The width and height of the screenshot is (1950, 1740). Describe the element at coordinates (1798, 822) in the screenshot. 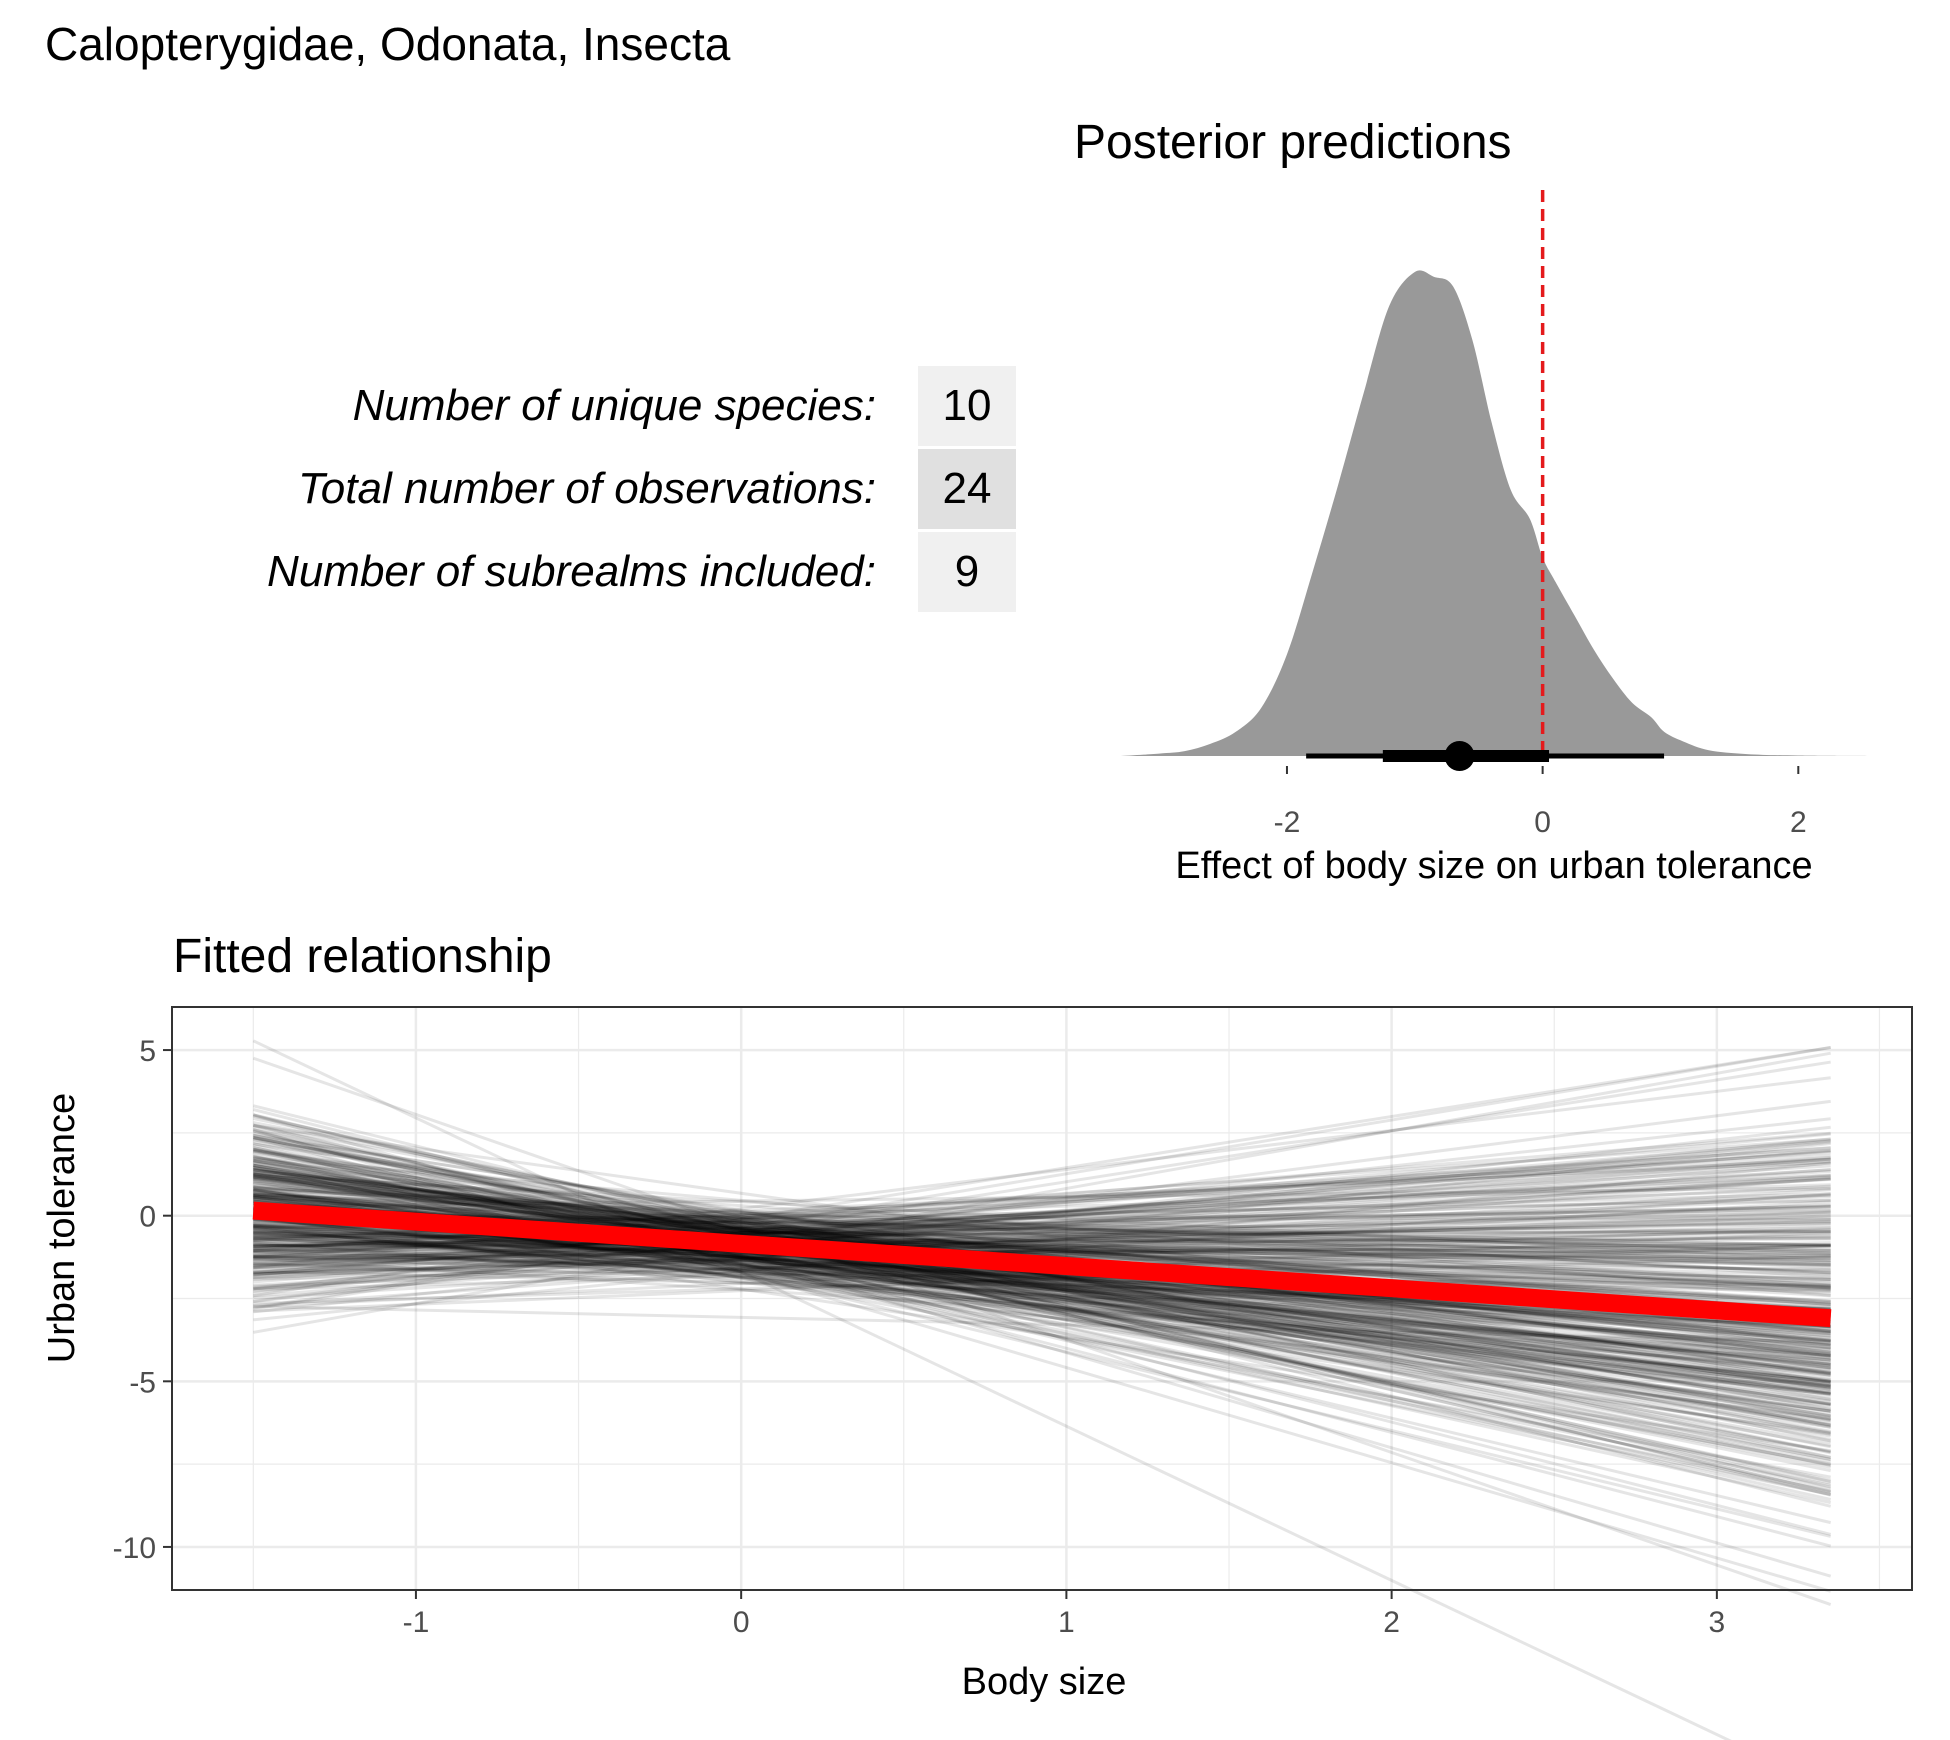

I see `posterior-x-tick-label: 2` at that location.